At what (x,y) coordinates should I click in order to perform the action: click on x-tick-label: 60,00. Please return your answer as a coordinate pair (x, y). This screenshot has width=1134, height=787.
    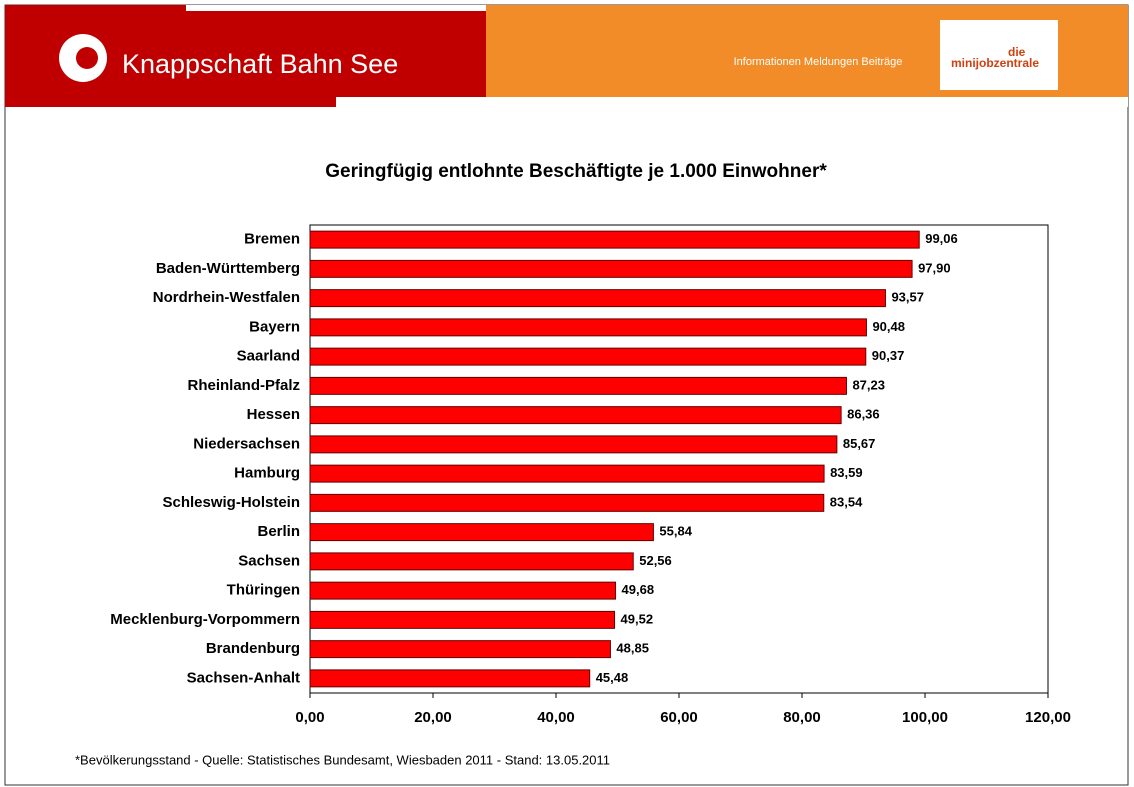
    Looking at the image, I should click on (679, 717).